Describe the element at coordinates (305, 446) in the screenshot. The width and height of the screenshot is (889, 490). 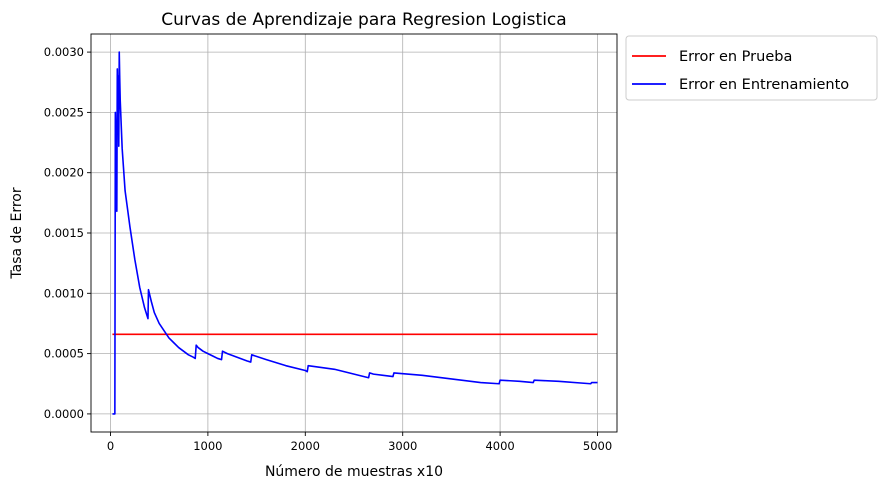
I see `x-tick-label: 2000` at that location.